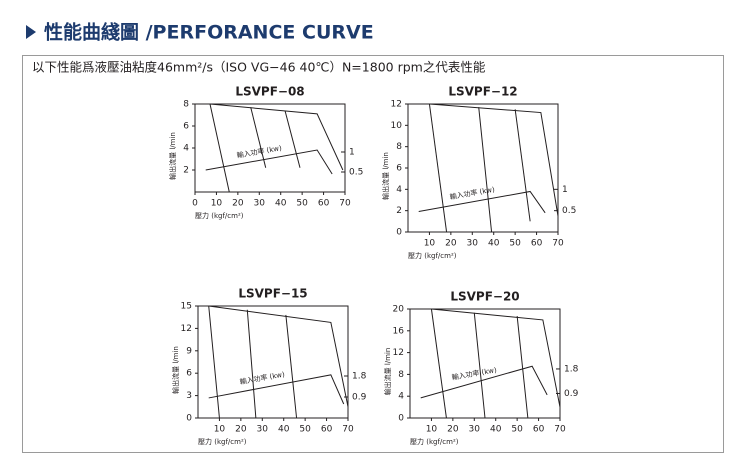 The width and height of the screenshot is (745, 460). Describe the element at coordinates (189, 396) in the screenshot. I see `y-tick-label: 3` at that location.